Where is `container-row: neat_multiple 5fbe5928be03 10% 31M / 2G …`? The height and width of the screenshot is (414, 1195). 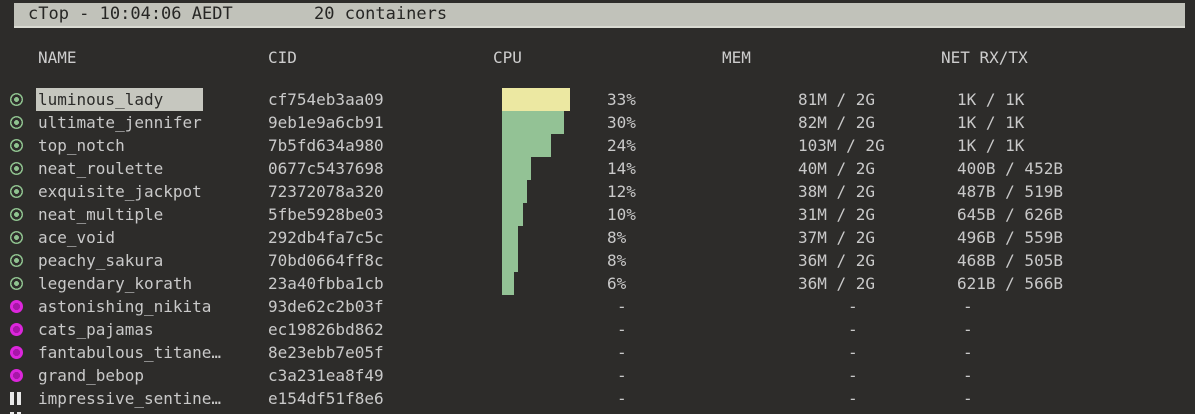 container-row: neat_multiple 5fbe5928be03 10% 31M / 2G … is located at coordinates (597, 214).